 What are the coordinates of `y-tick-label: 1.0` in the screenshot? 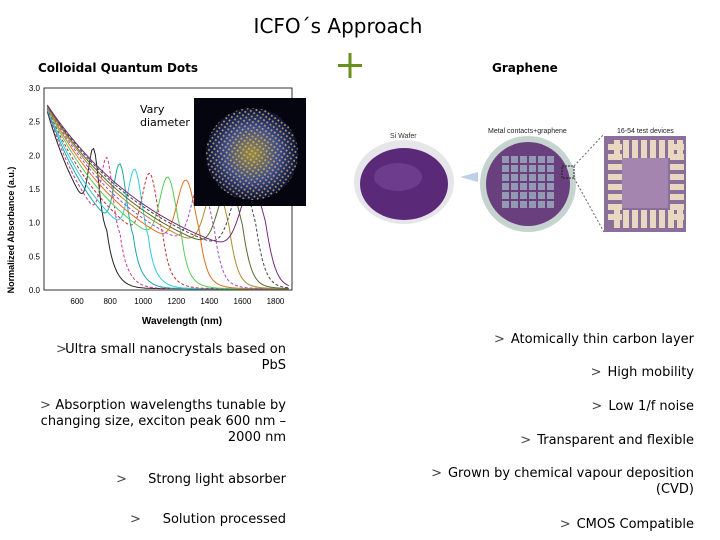 It's located at (35, 223).